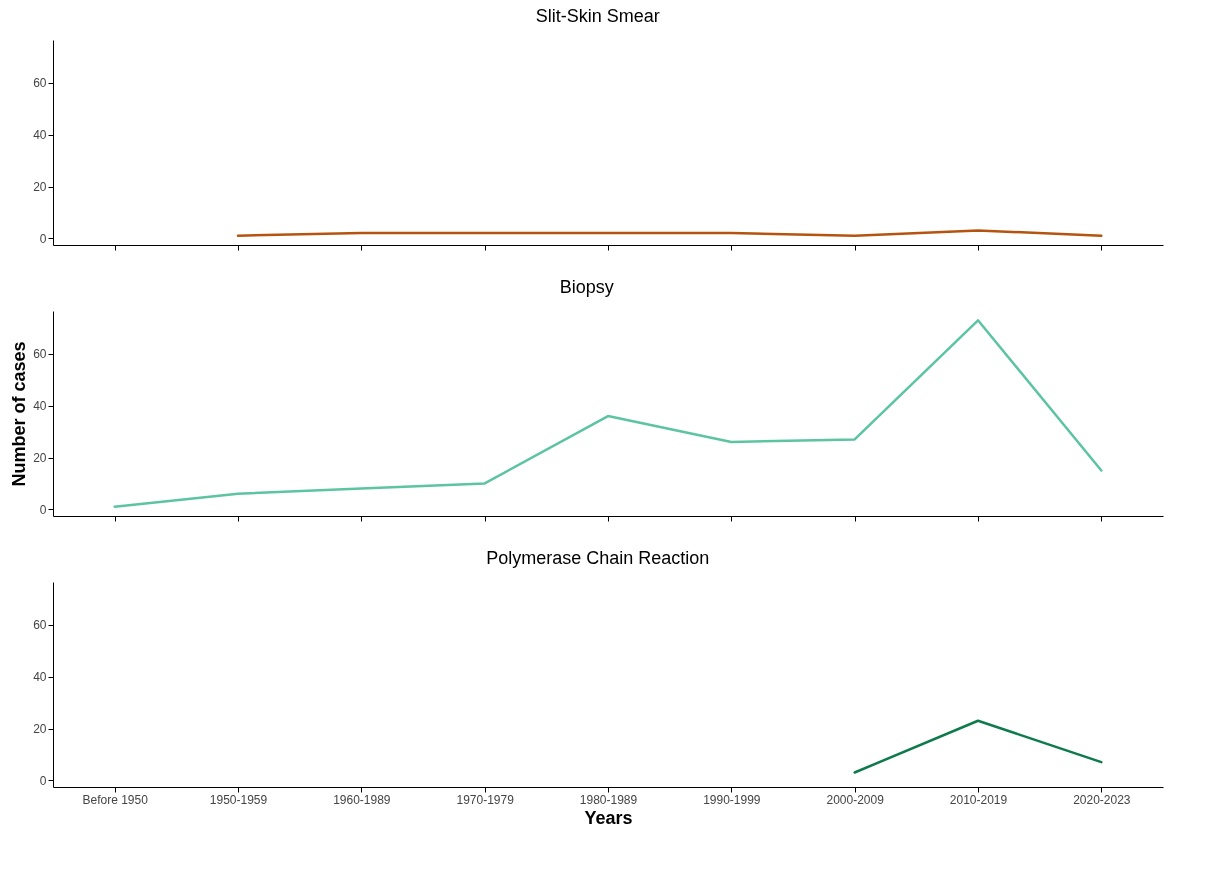  I want to click on x-tick-label: 1970-1979, so click(485, 799).